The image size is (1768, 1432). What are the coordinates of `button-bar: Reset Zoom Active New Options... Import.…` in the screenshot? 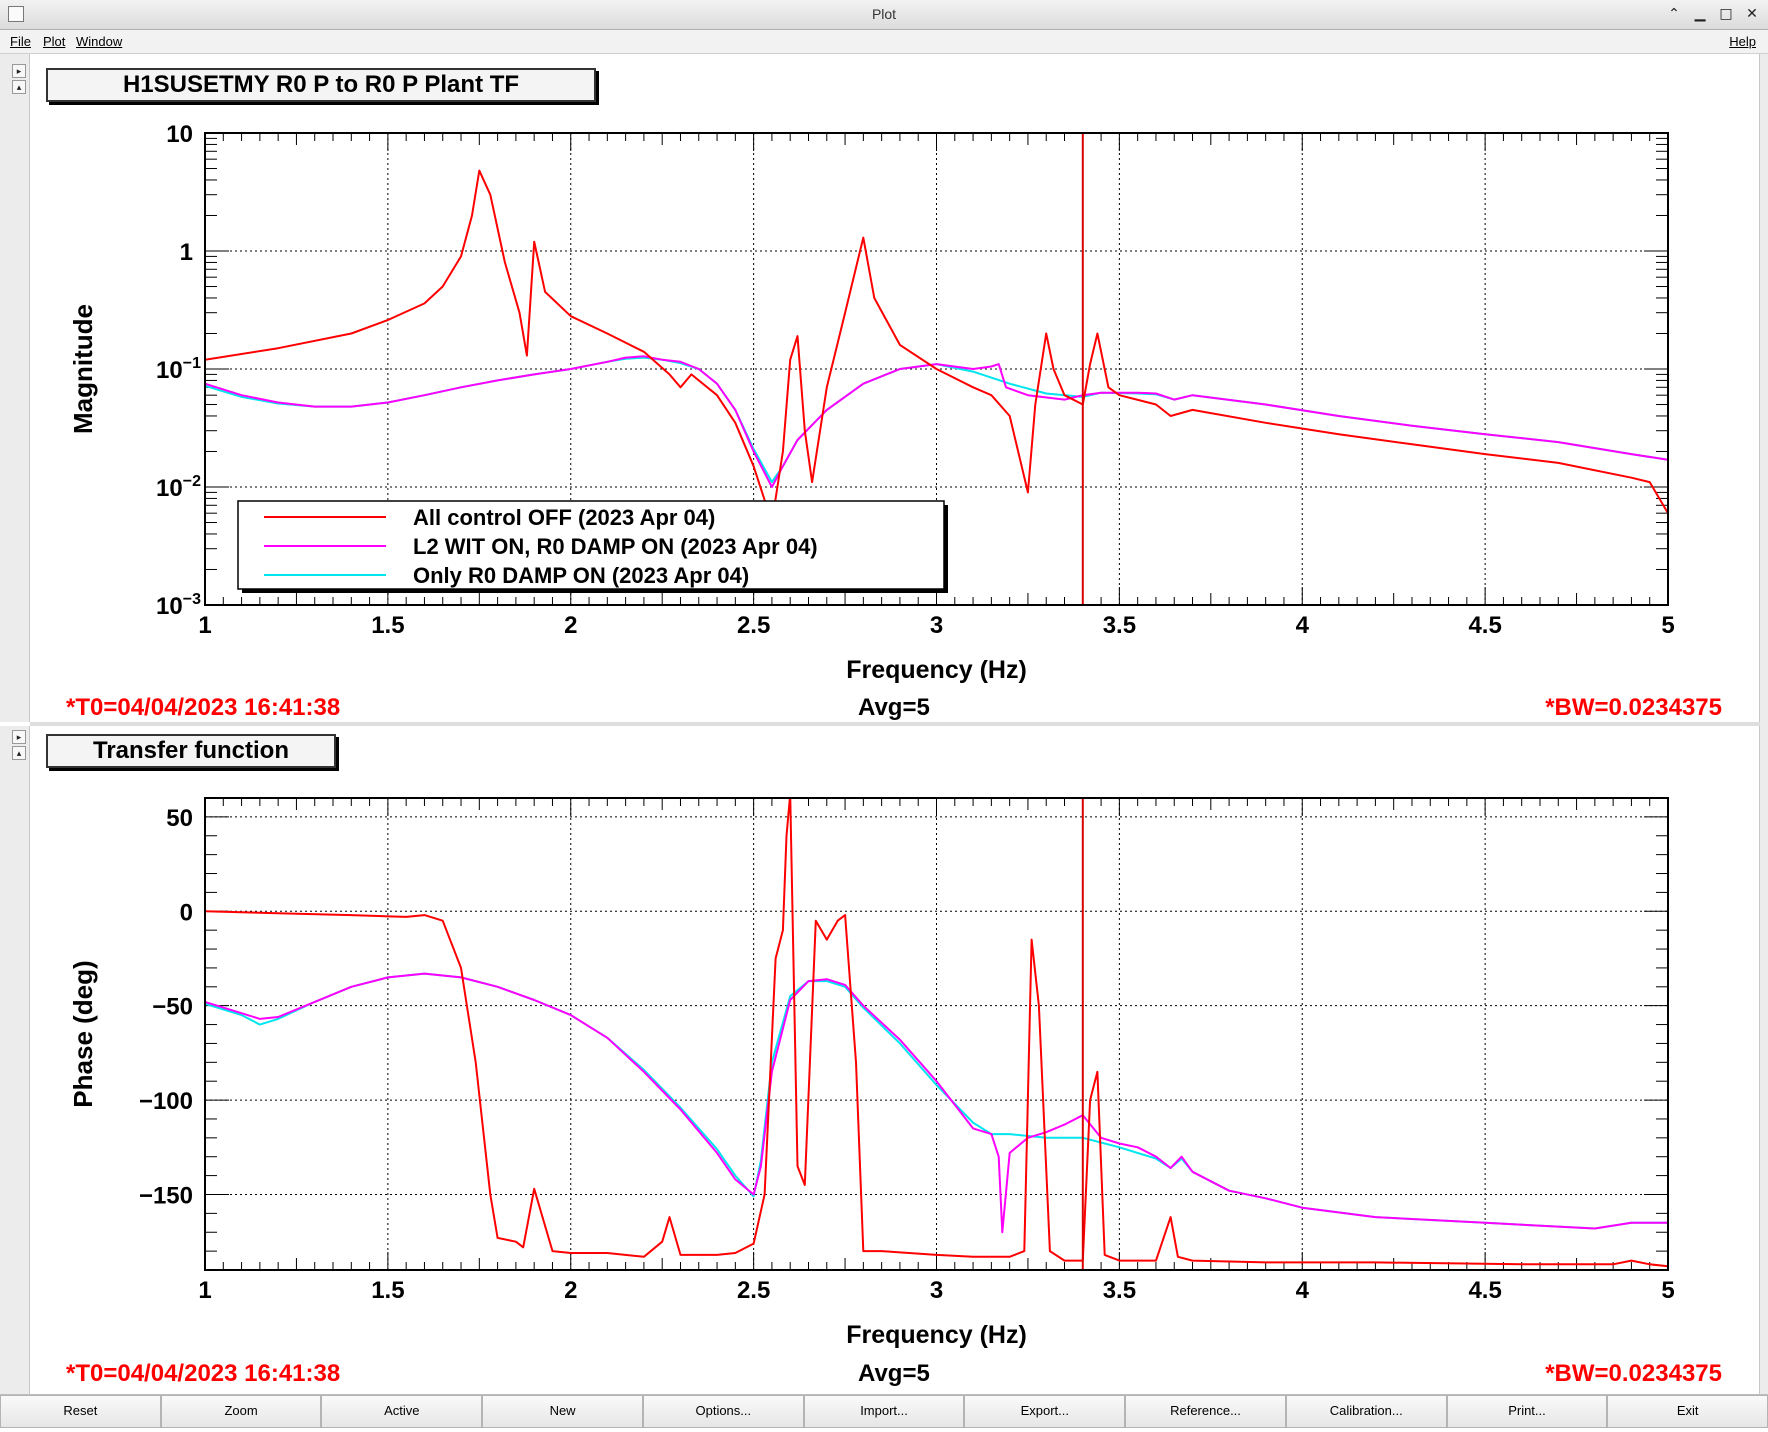 It's located at (884, 1411).